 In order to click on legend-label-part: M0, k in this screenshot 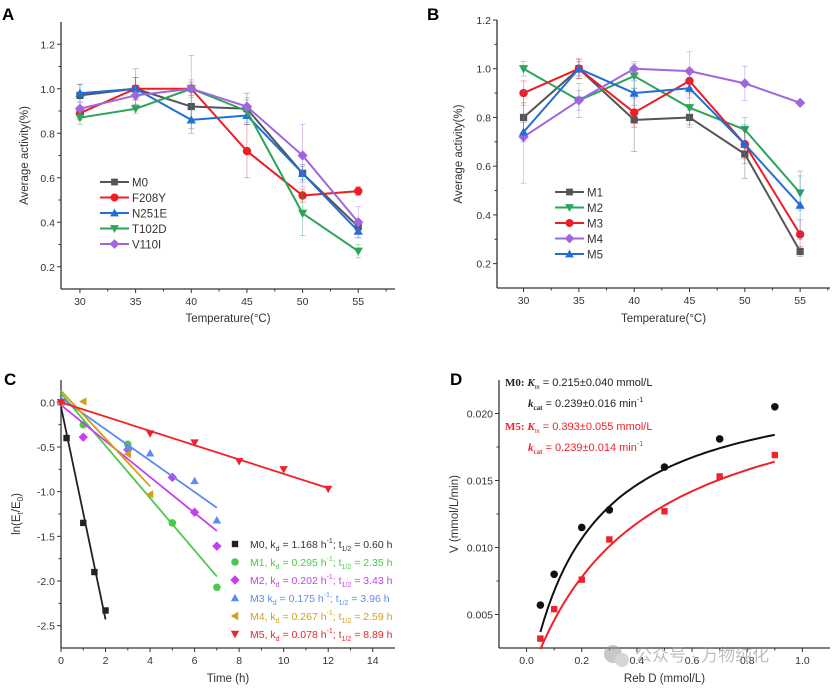, I will do `click(263, 545)`.